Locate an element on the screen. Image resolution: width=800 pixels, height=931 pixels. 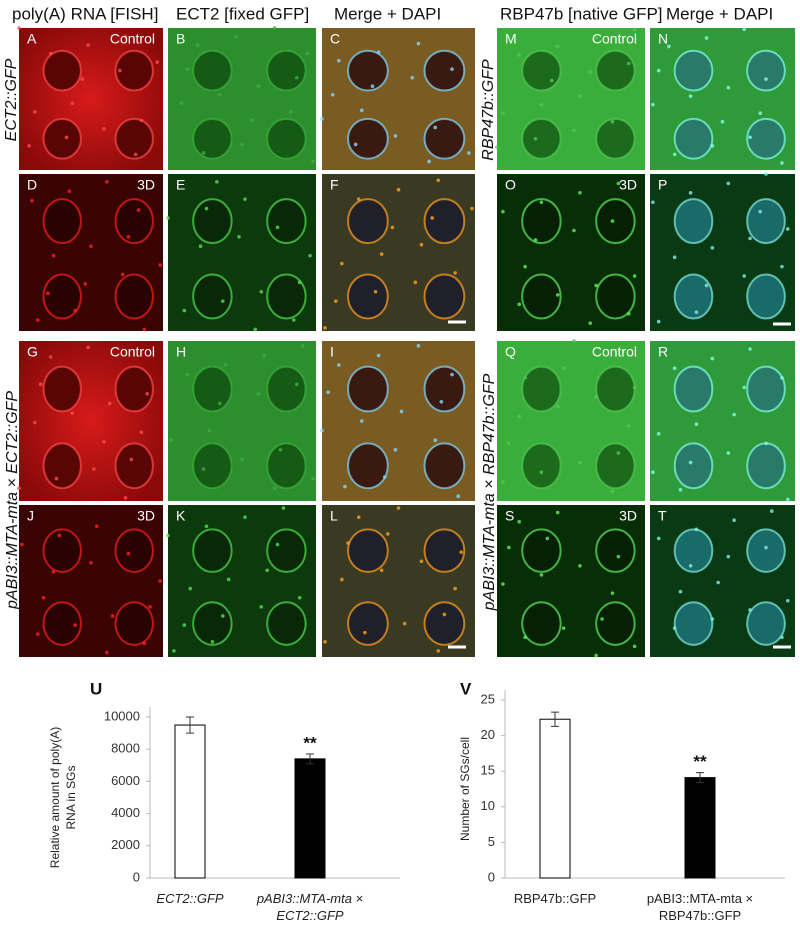
bar is located at coordinates (700, 828).